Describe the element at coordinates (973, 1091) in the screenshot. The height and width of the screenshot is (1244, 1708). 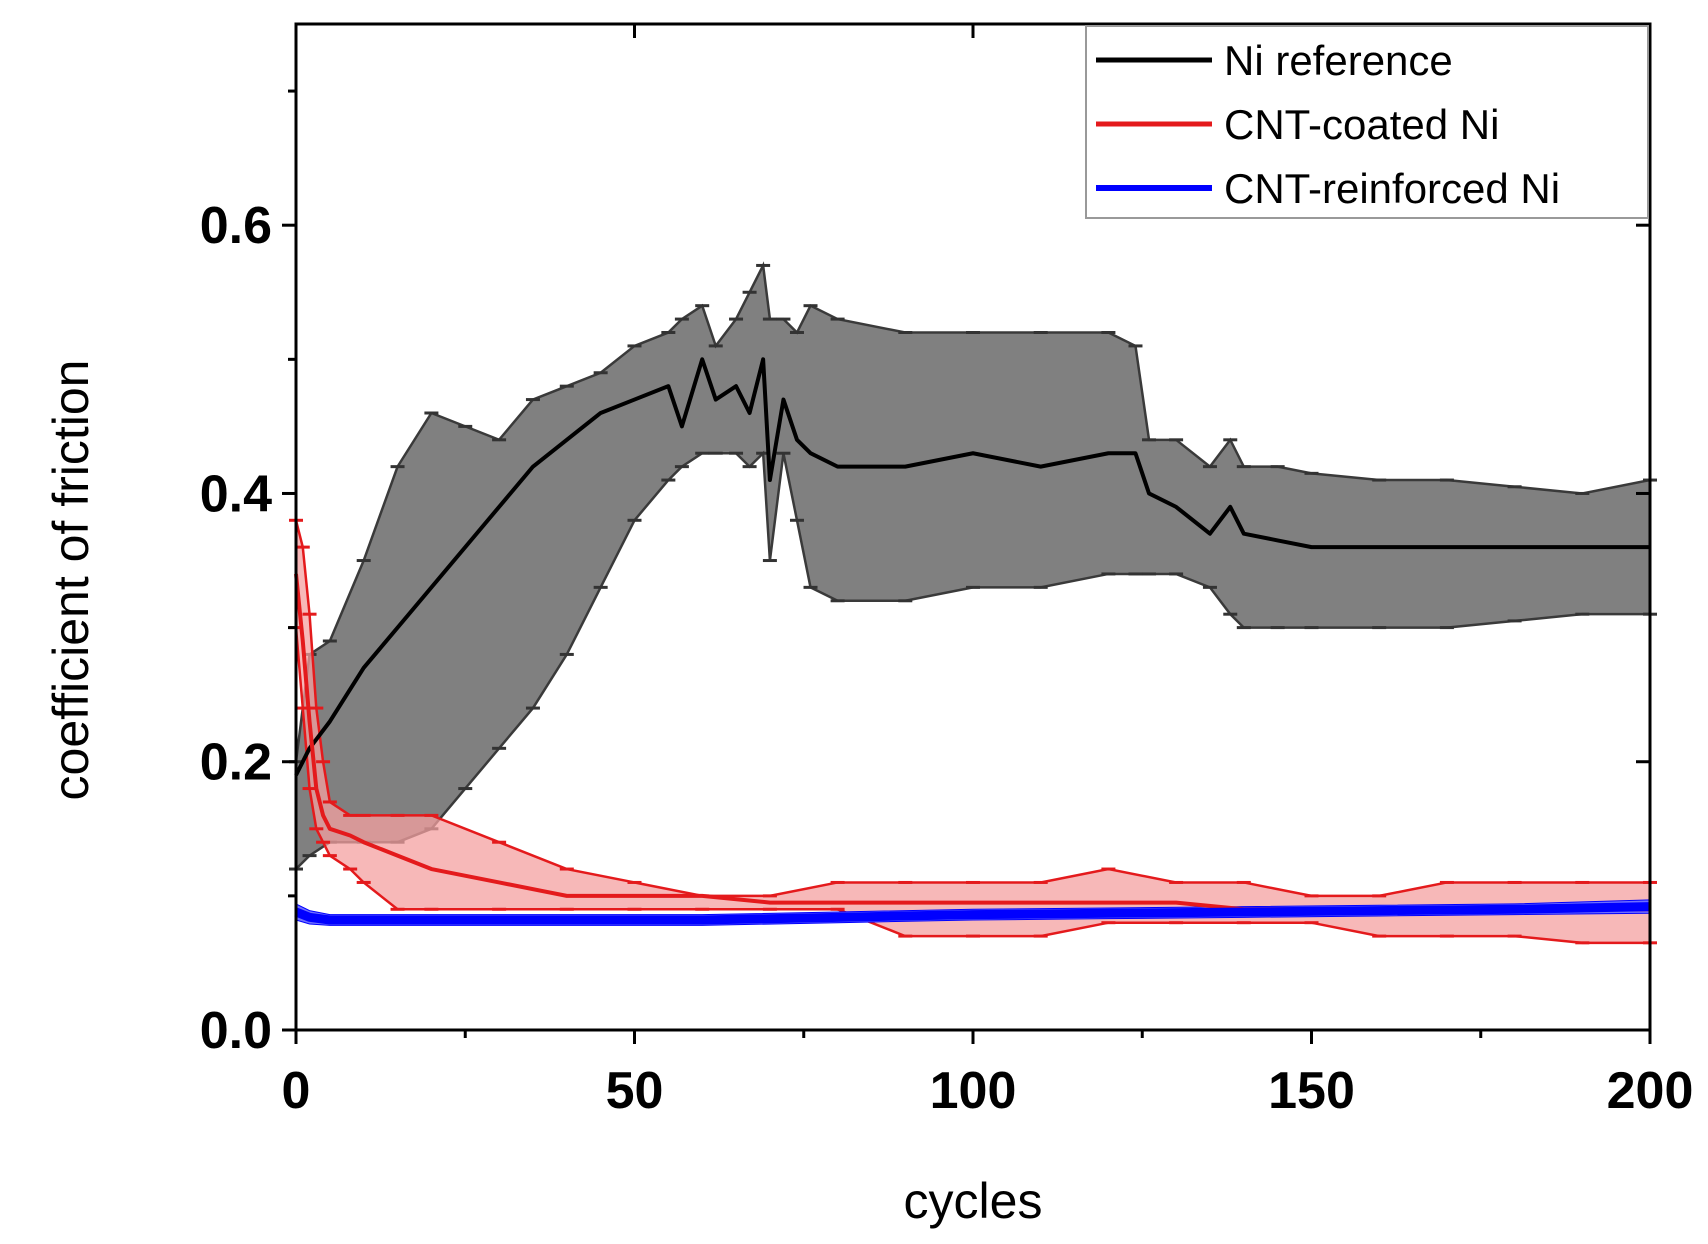
I see `x-tick-label: 100` at that location.